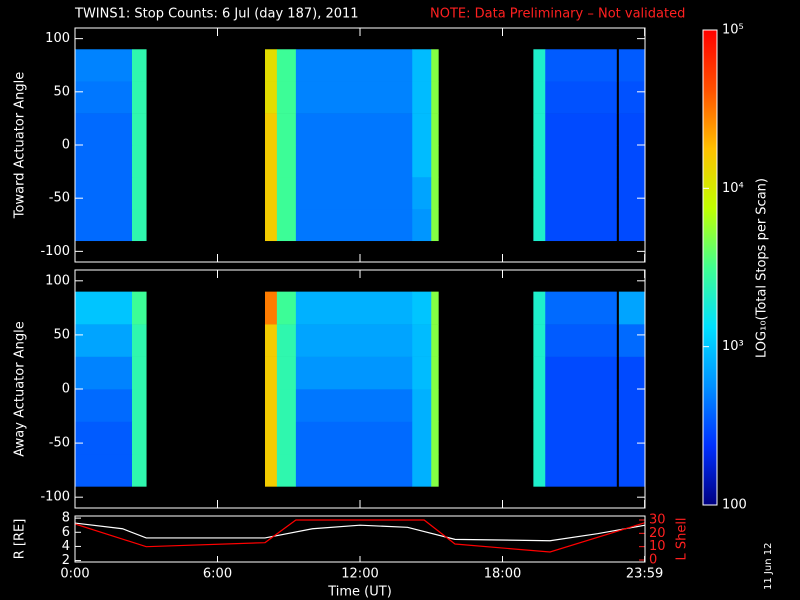 The width and height of the screenshot is (800, 600). What do you see at coordinates (66, 518) in the screenshot?
I see `y-tick-label: 8` at bounding box center [66, 518].